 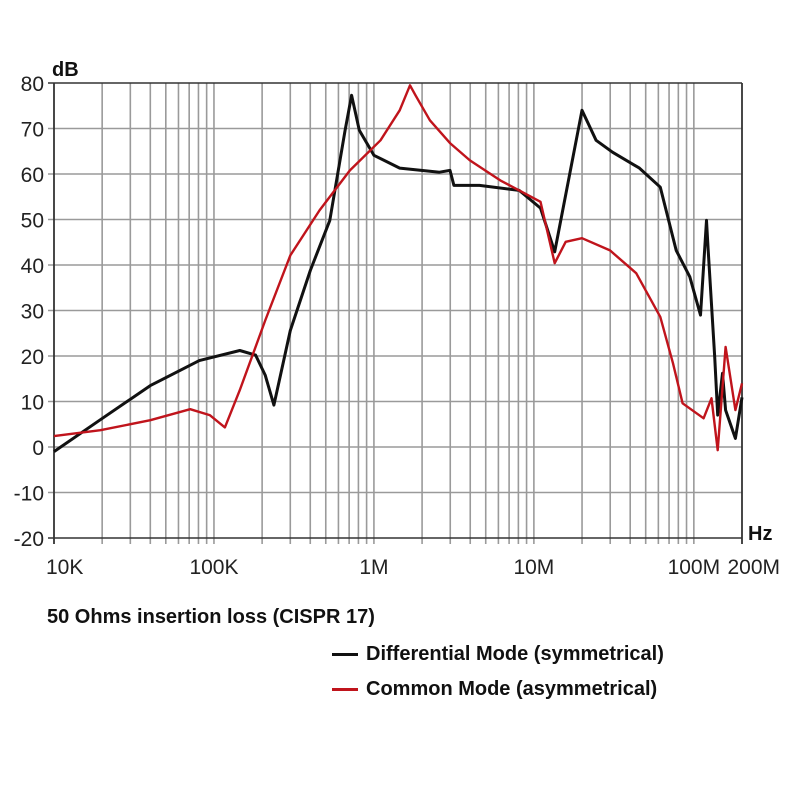 I want to click on y-tick-label: 70, so click(x=32, y=130).